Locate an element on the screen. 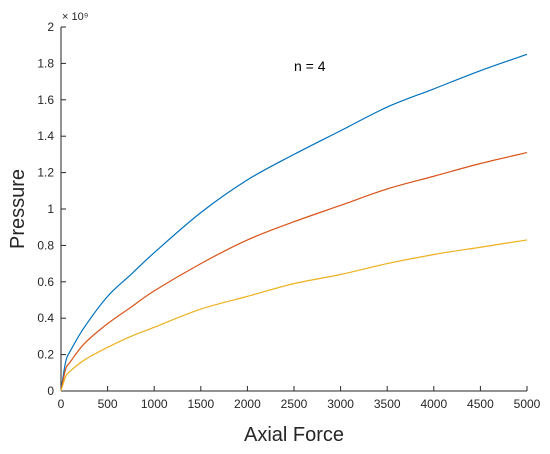 The width and height of the screenshot is (550, 454). x-tick-label: 500 is located at coordinates (108, 404).